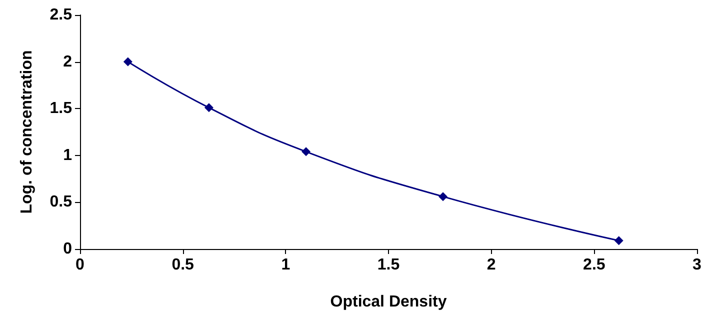 This screenshot has width=717, height=327. I want to click on x-tick-label: 2, so click(491, 265).